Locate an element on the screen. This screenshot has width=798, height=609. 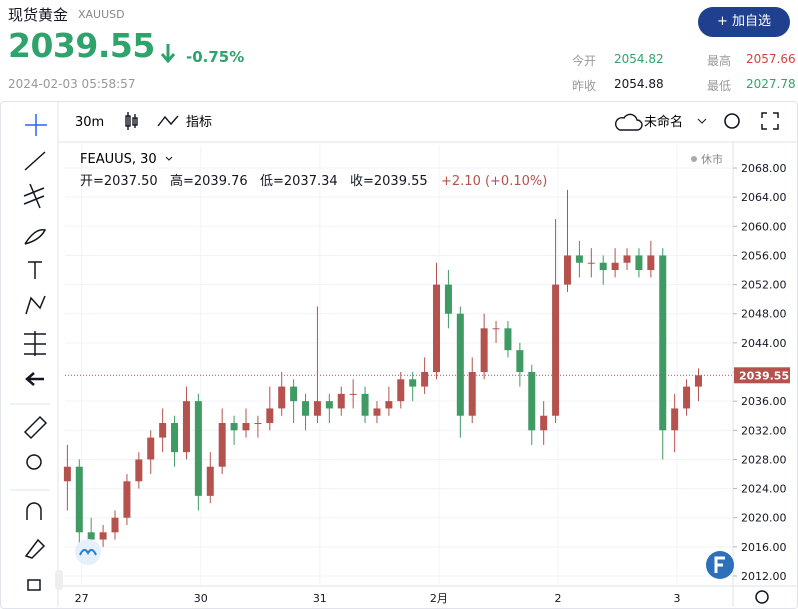
y-tick-label: 2036.00 is located at coordinates (764, 401).